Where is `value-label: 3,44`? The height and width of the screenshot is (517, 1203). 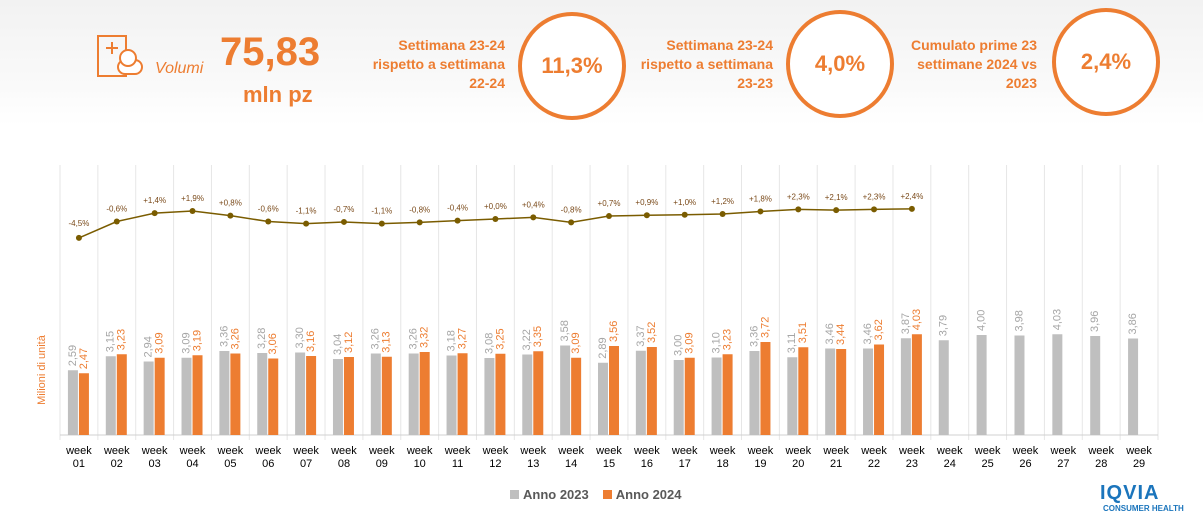
value-label: 3,44 is located at coordinates (841, 334).